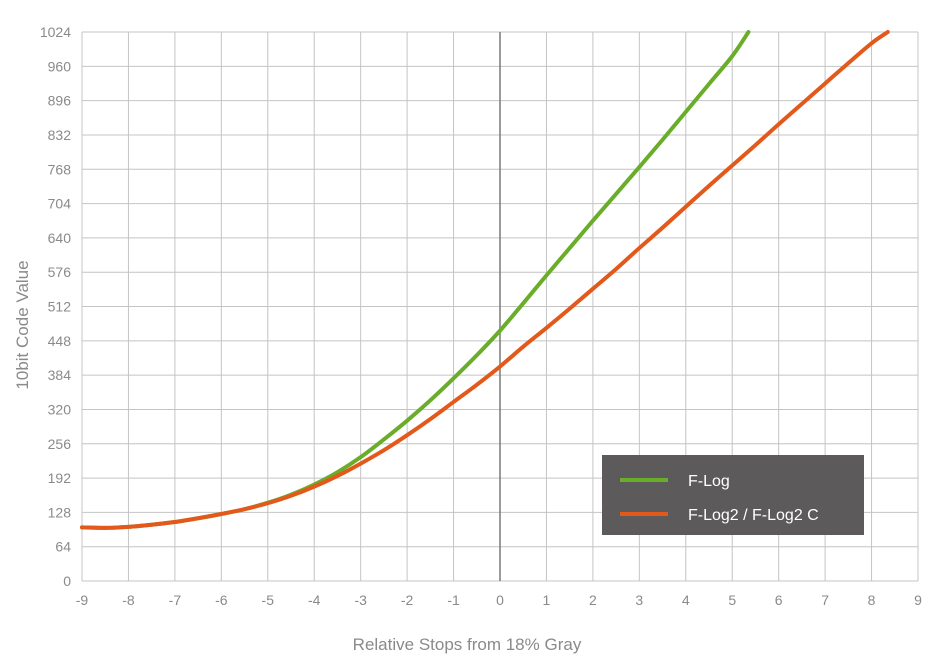  Describe the element at coordinates (60, 66) in the screenshot. I see `y-tick-label: 960` at that location.